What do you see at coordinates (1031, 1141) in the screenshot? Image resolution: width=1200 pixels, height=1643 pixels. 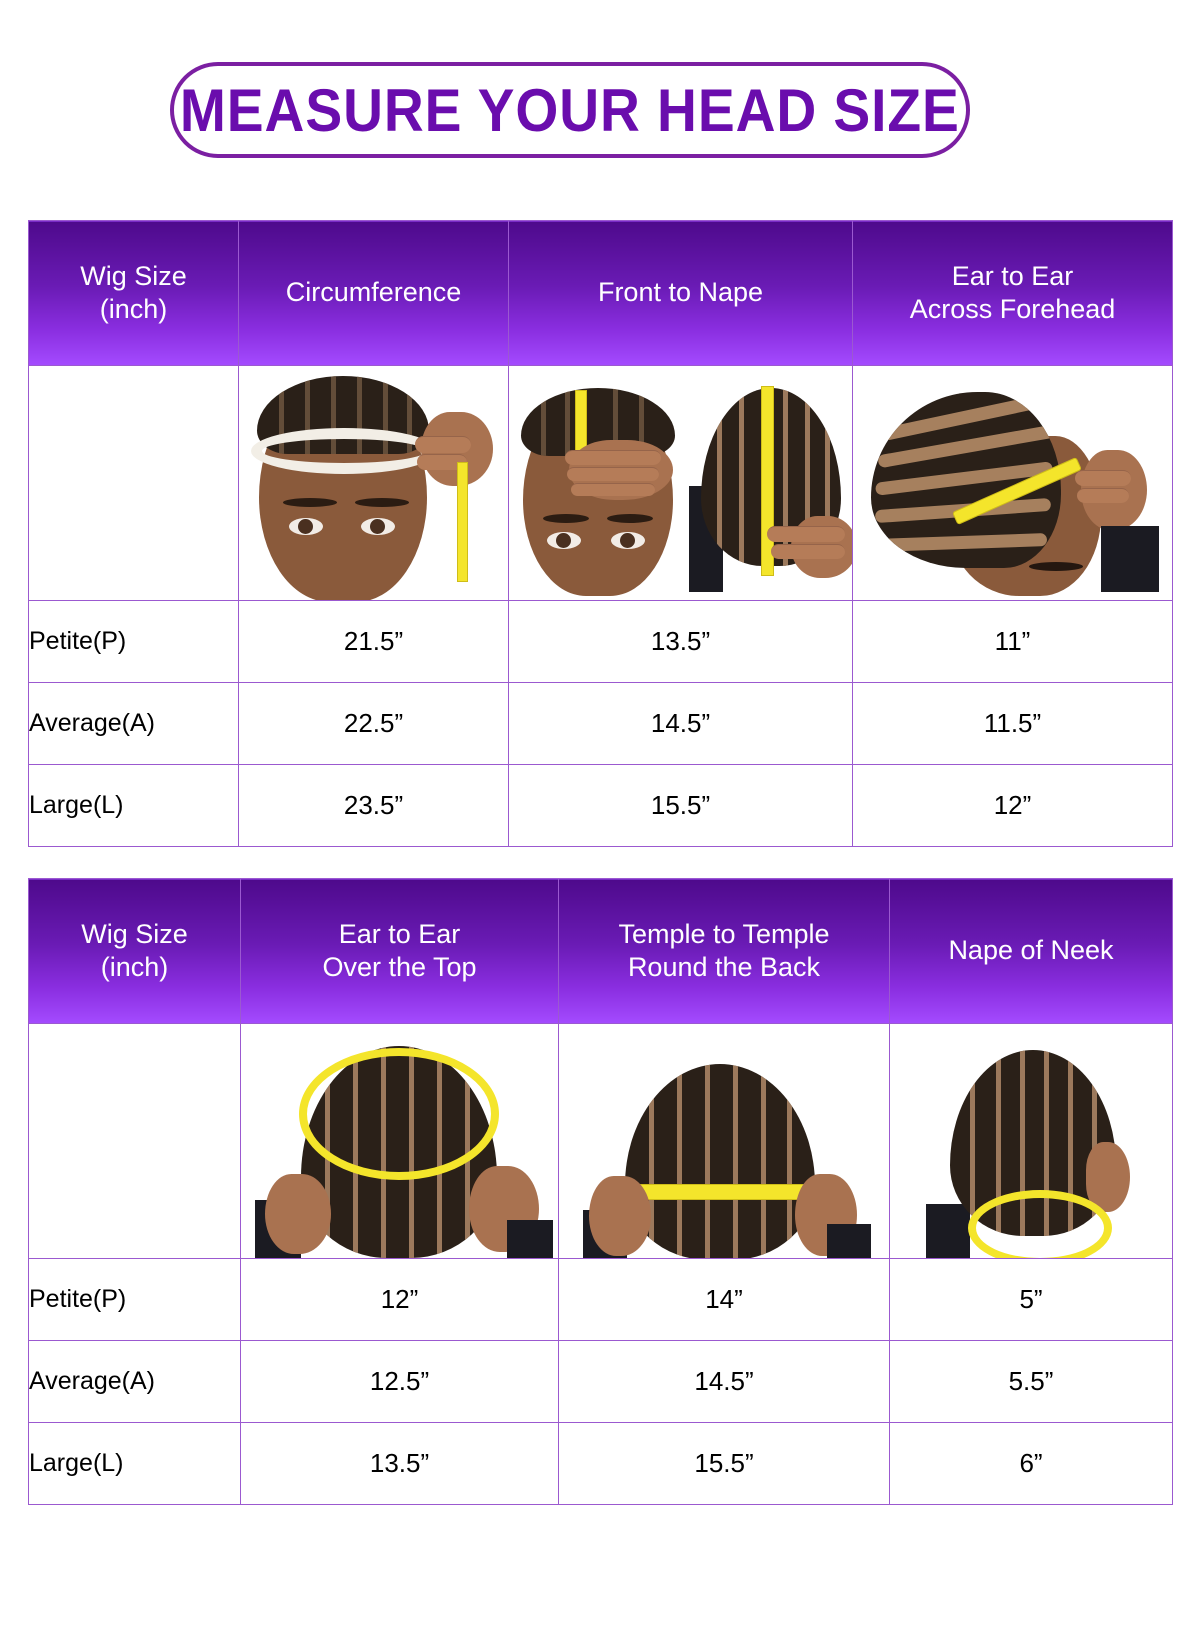 I see `photo-nape-of-neck` at bounding box center [1031, 1141].